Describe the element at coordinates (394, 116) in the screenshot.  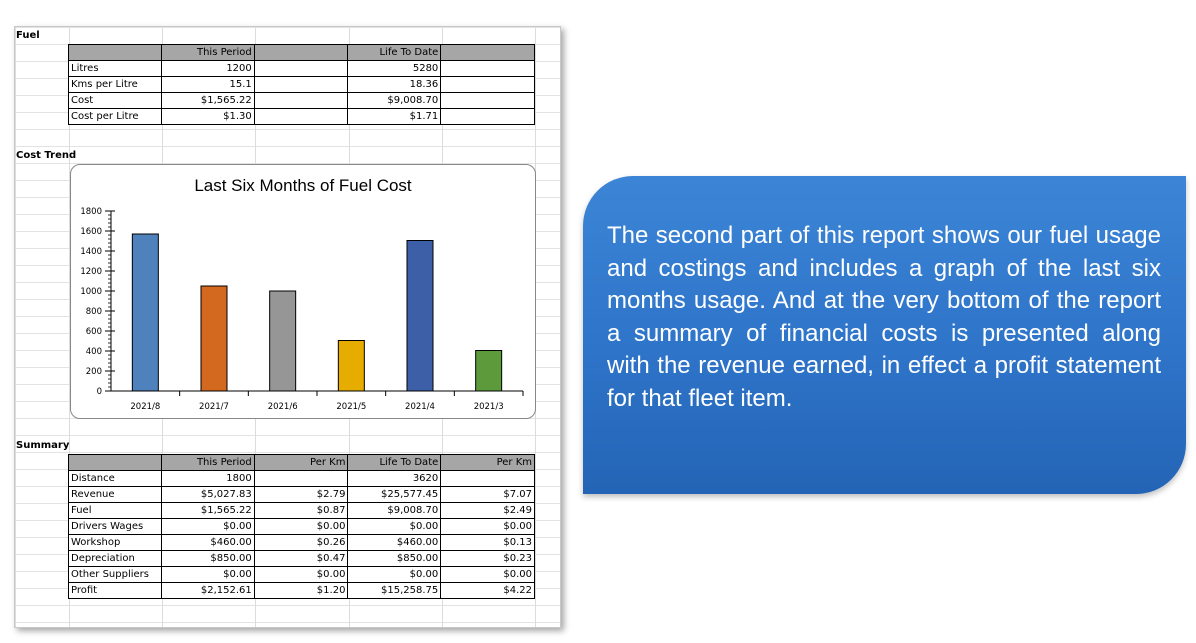
I see `life-to-date-cell: $1.71` at that location.